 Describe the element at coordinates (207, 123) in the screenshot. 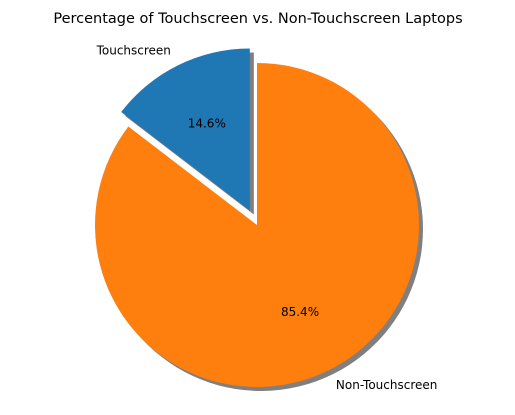

I see `slice-percent-touchscreen: 14.6%` at that location.